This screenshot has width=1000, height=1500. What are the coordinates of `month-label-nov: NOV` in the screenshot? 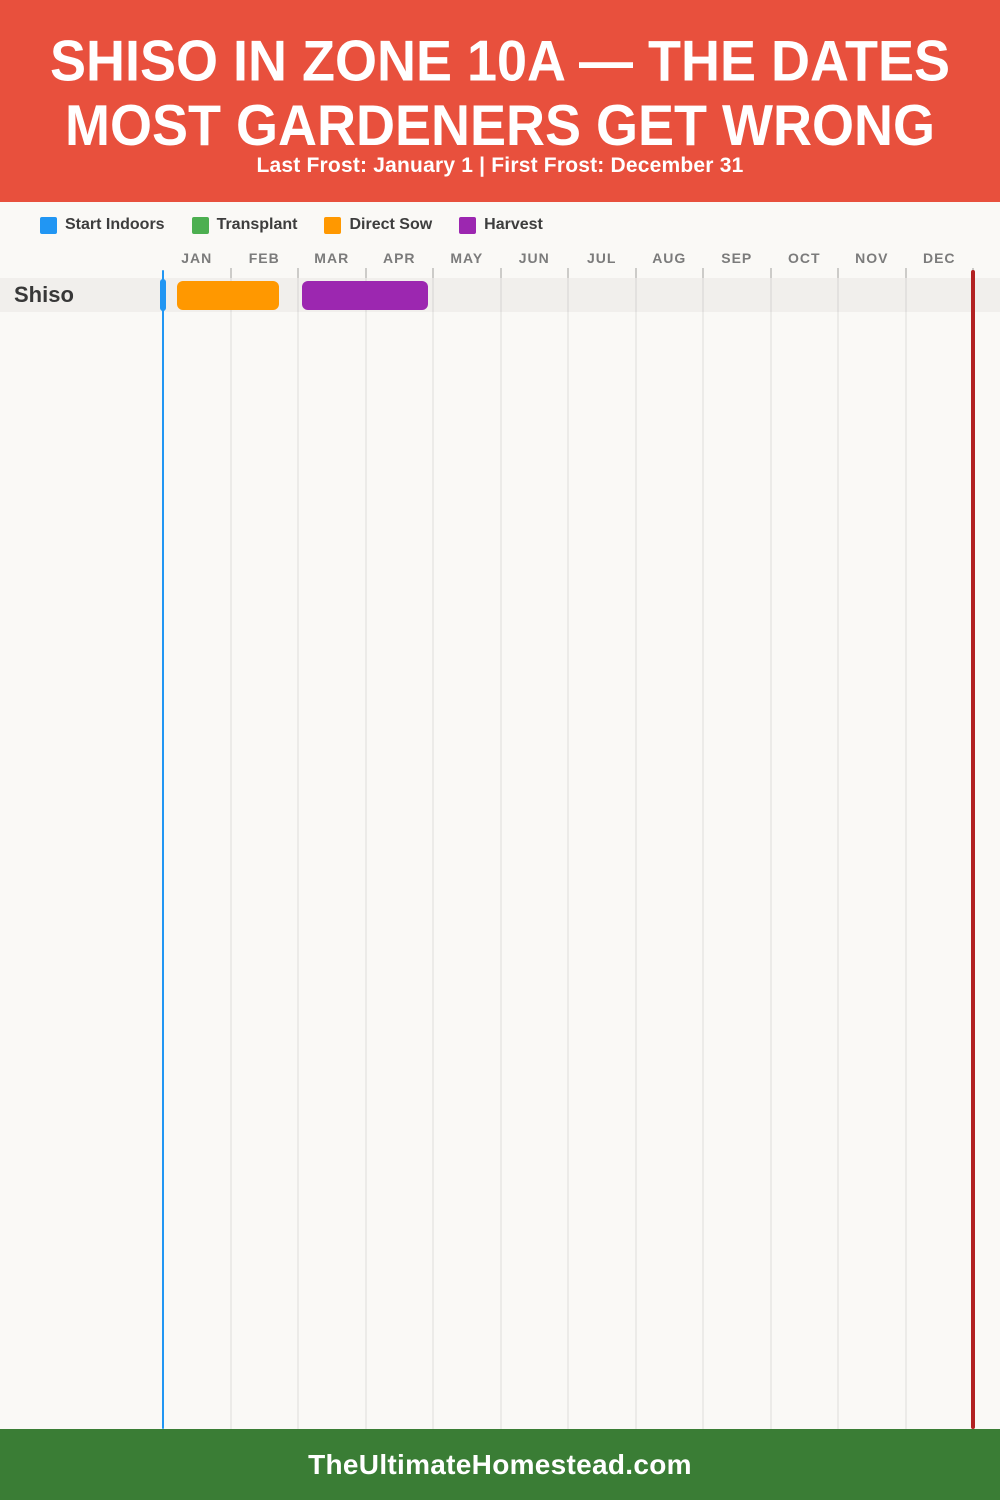 It's located at (872, 258).